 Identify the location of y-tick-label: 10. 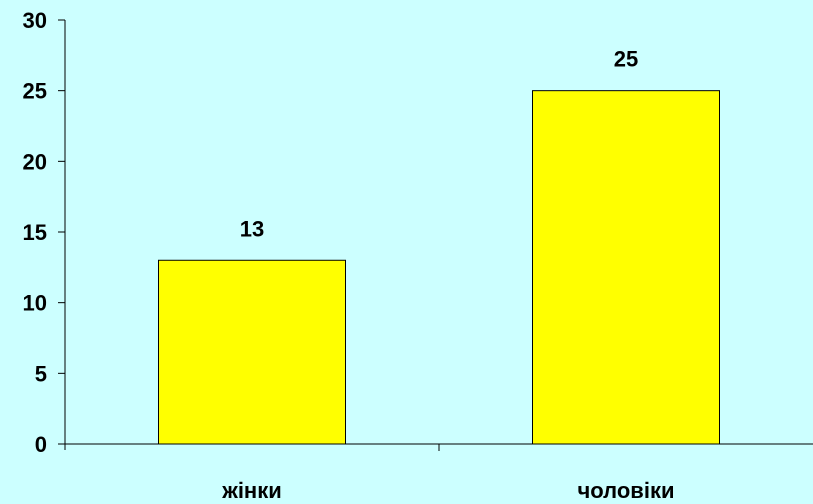
(35, 303).